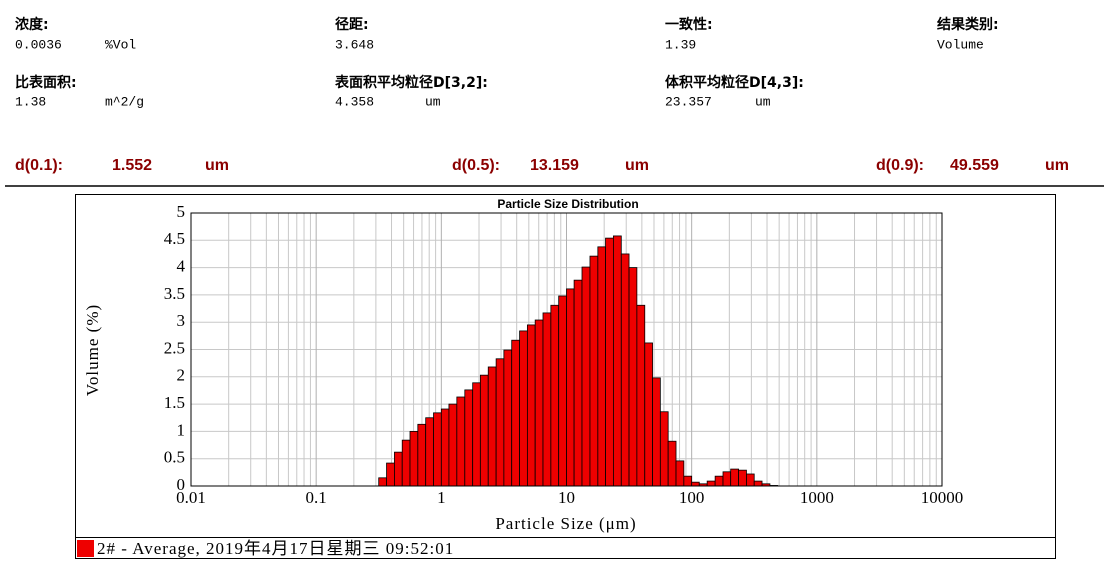 The width and height of the screenshot is (1104, 574). What do you see at coordinates (181, 375) in the screenshot?
I see `y-tick-label: 2` at bounding box center [181, 375].